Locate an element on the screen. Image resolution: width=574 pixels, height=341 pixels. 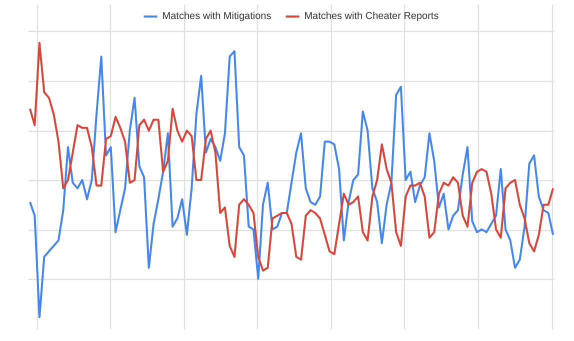
legend-label: Matches with Cheater Reports is located at coordinates (371, 16).